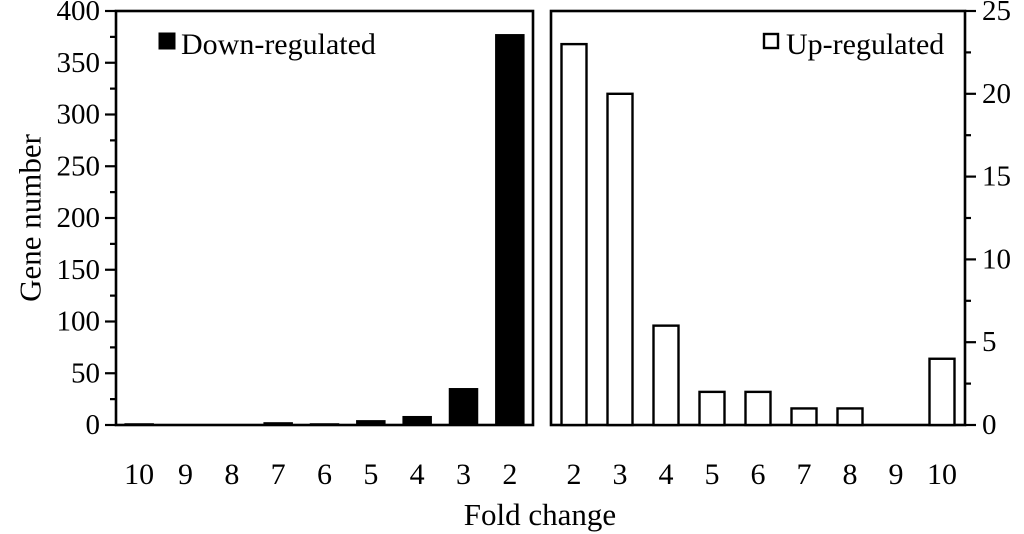  Describe the element at coordinates (79, 322) in the screenshot. I see `y-tick-label: 100` at that location.